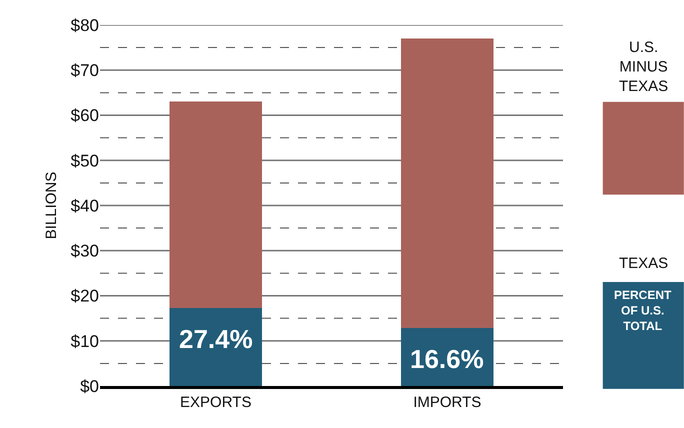 The width and height of the screenshot is (684, 428). I want to click on y-axis-title: BILLIONS, so click(51, 206).